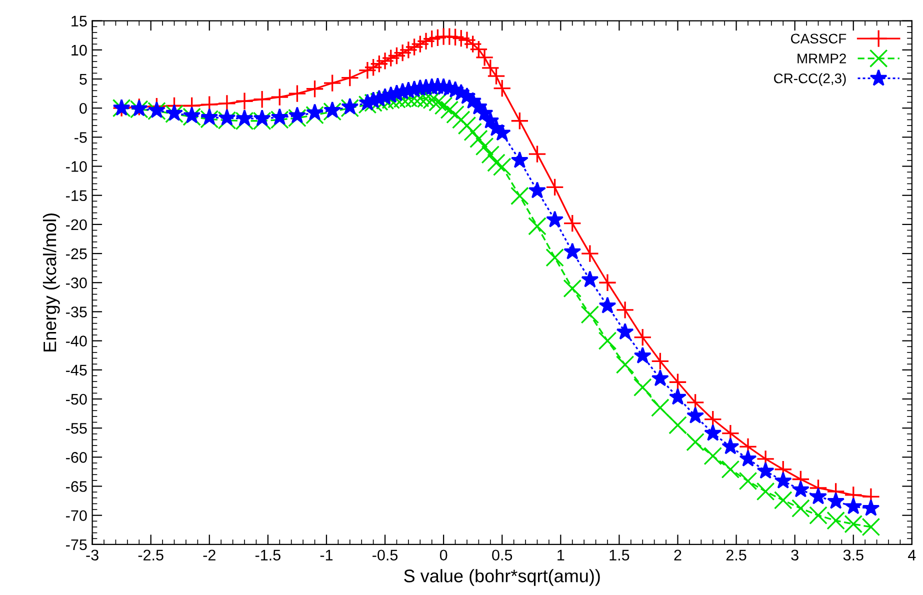 This screenshot has width=923, height=595. I want to click on y-tick-label: -60, so click(76, 457).